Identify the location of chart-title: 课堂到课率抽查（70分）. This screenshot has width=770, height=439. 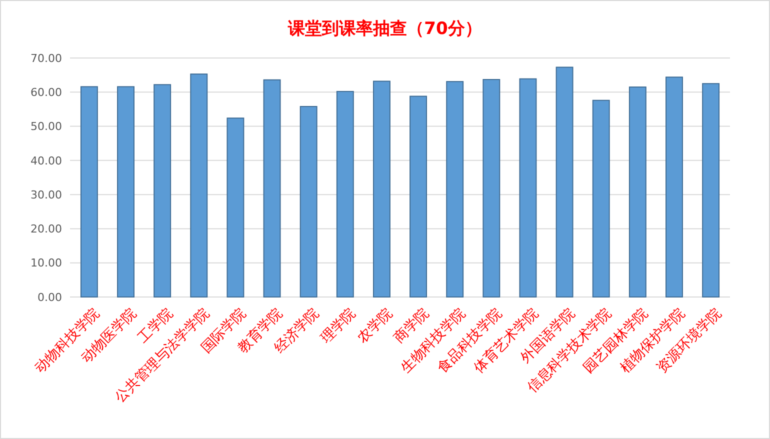
(384, 29).